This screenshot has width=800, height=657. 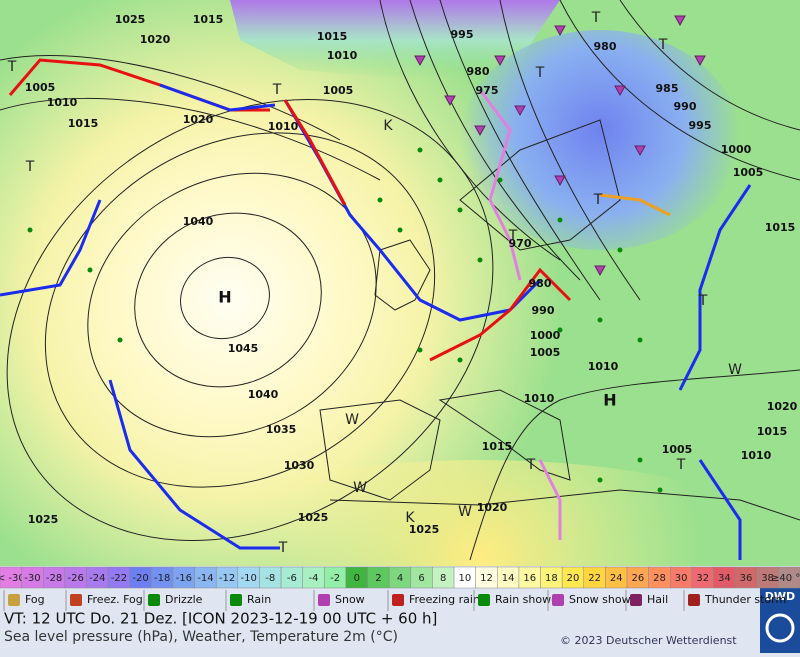 What do you see at coordinates (780, 628) in the screenshot?
I see `dwd-logo-mark` at bounding box center [780, 628].